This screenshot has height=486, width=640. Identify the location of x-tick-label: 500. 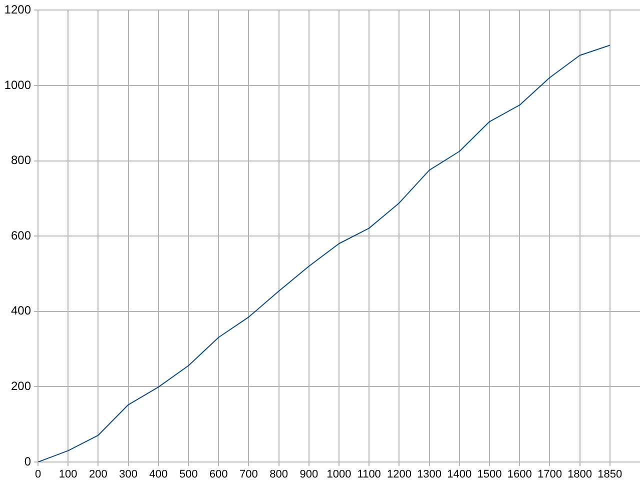
(188, 474).